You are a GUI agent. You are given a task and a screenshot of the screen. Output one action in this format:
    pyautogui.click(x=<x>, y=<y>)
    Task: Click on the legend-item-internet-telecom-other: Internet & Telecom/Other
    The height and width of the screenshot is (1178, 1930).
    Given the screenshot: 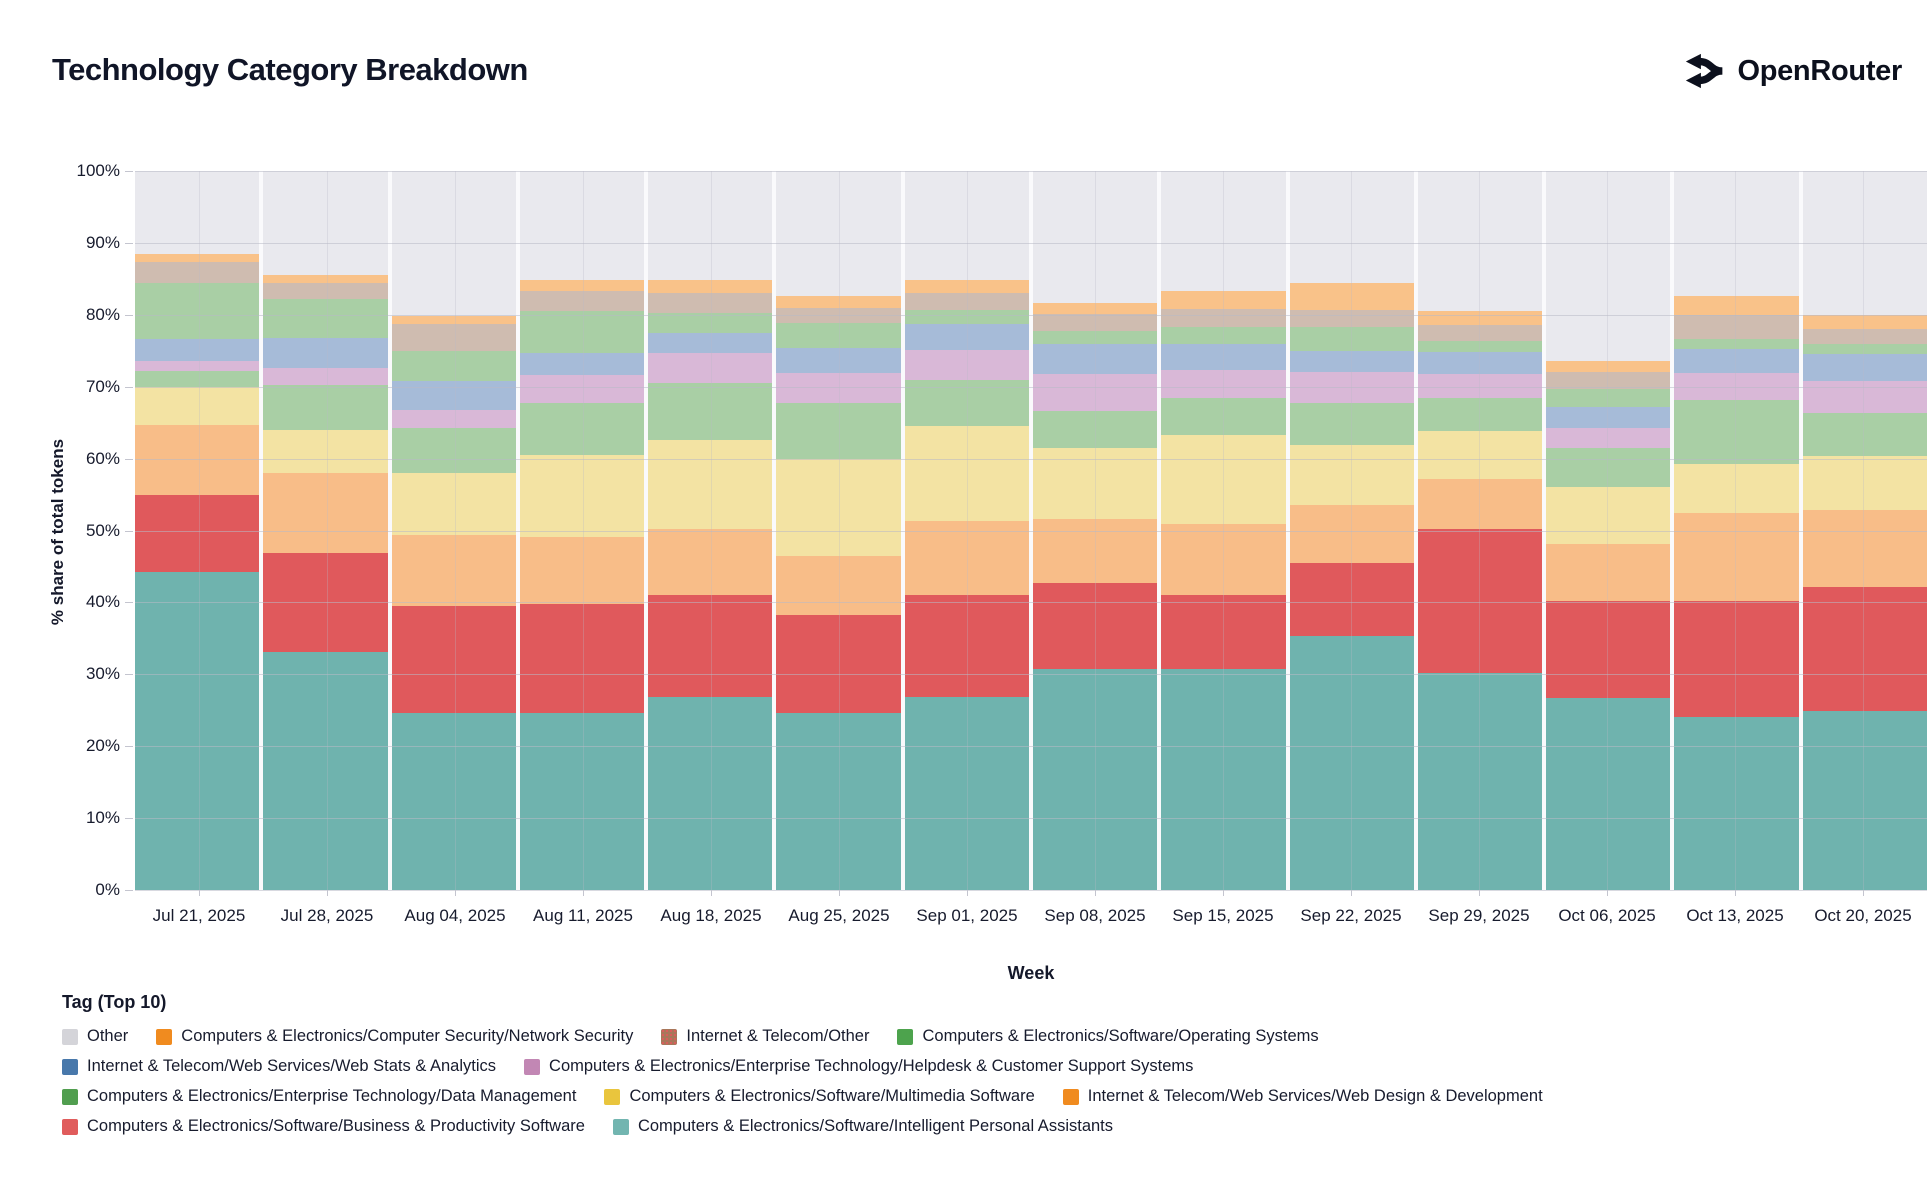 What is the action you would take?
    pyautogui.click(x=765, y=1036)
    